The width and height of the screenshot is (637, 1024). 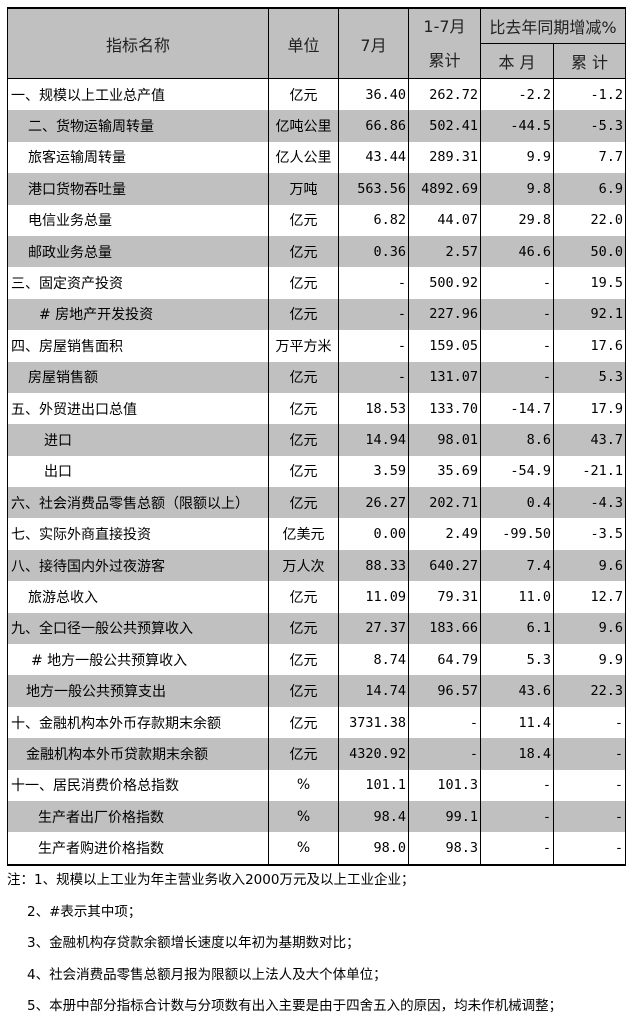 I want to click on cumulative-value: 79.31, so click(x=444, y=597).